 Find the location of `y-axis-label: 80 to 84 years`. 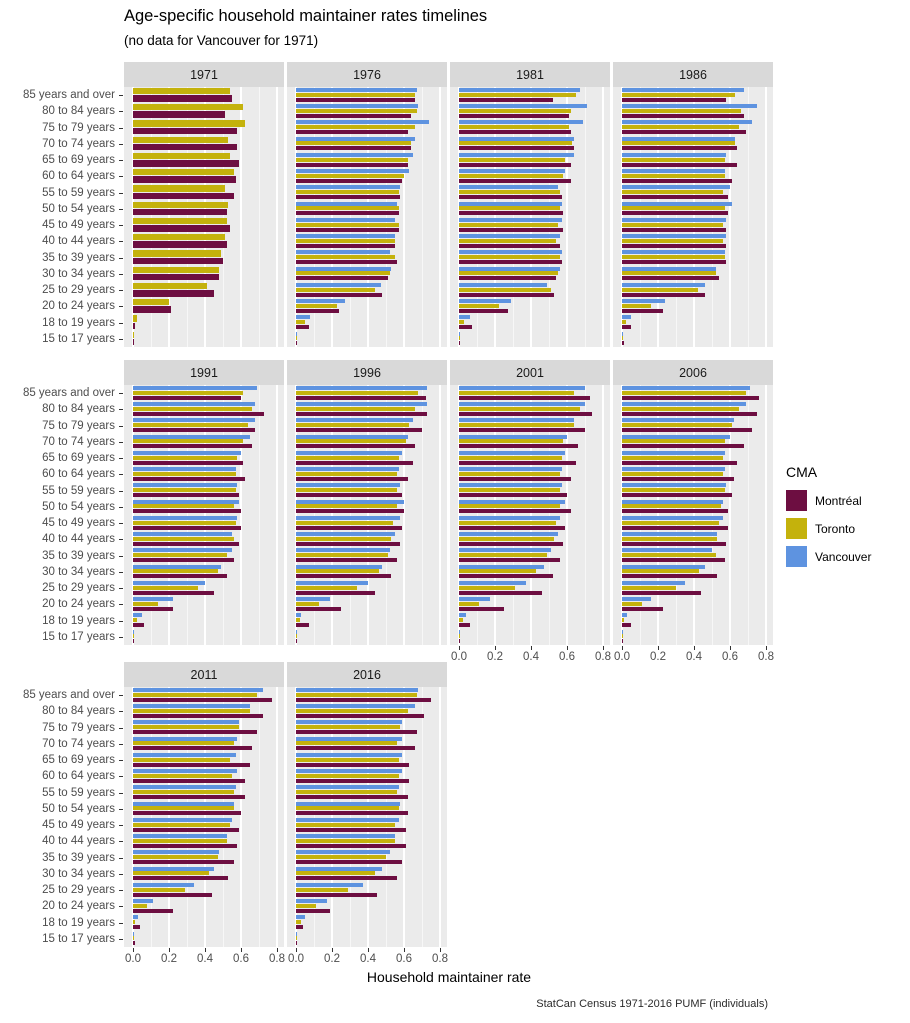

y-axis-label: 80 to 84 years is located at coordinates (78, 409).